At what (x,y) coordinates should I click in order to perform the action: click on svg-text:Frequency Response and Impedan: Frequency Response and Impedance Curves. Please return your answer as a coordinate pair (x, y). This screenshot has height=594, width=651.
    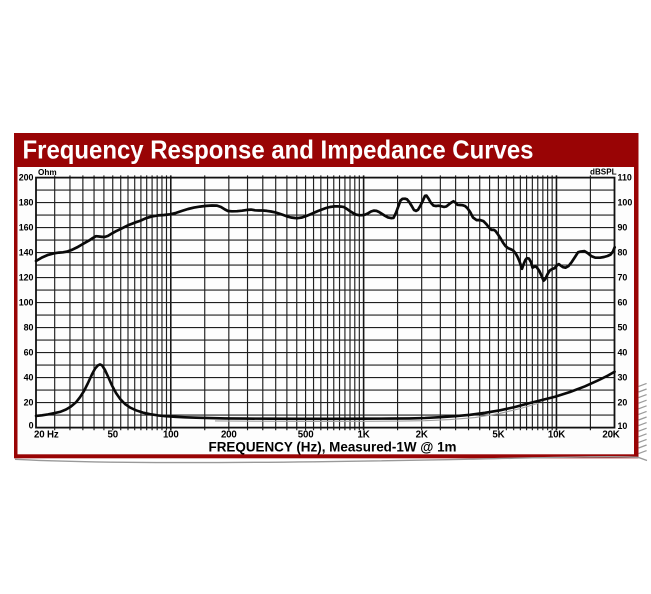
    Looking at the image, I should click on (278, 150).